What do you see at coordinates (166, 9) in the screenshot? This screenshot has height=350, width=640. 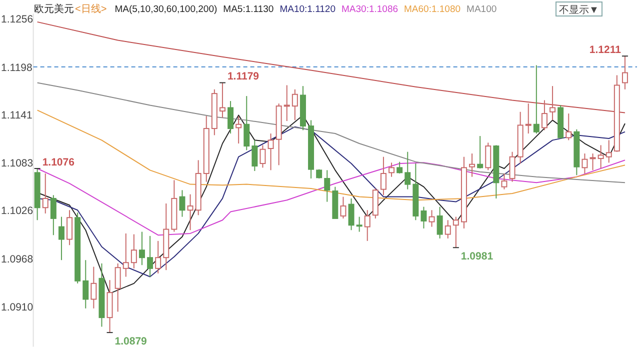 I see `annotation: MA(5,10,30,60,100,200)` at bounding box center [166, 9].